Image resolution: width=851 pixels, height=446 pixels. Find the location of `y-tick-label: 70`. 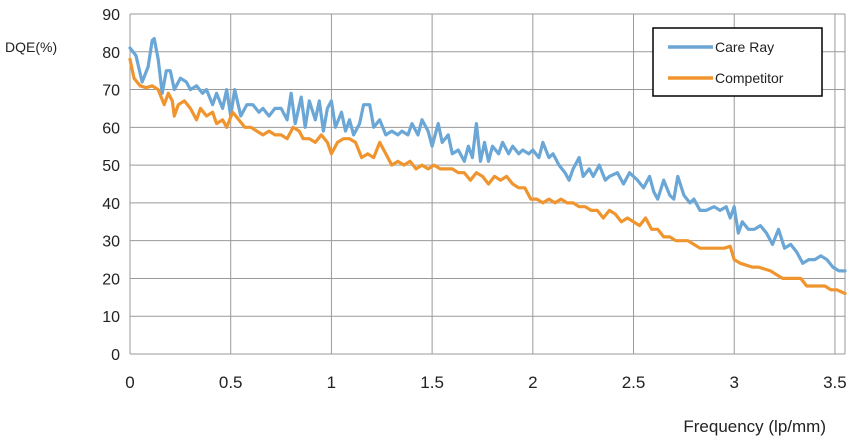

y-tick-label: 70 is located at coordinates (111, 91).